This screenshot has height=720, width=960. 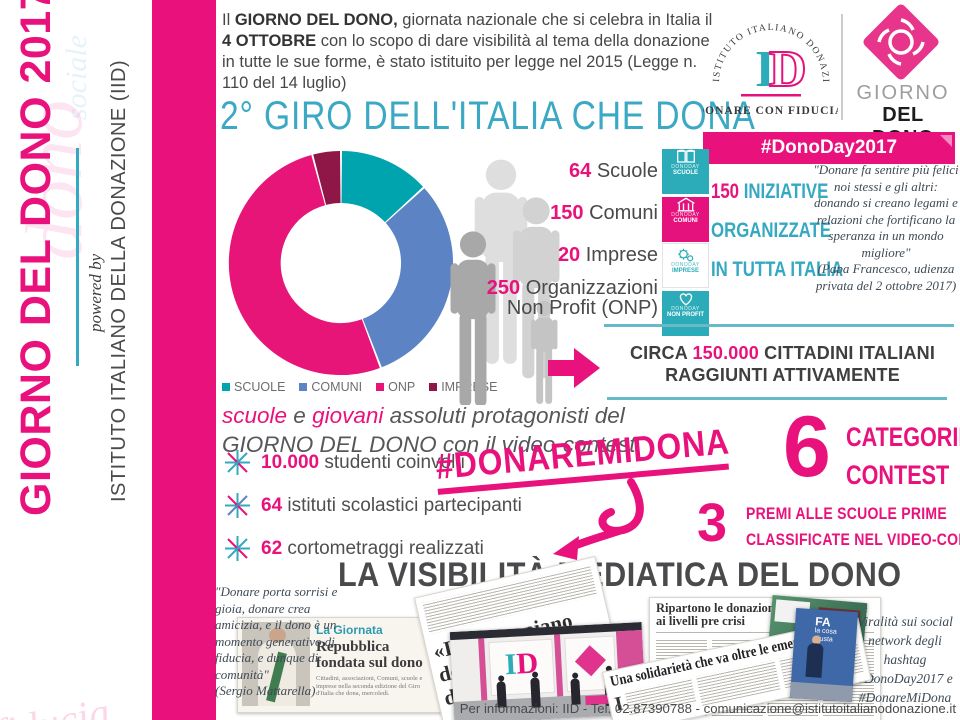 What do you see at coordinates (619, 255) in the screenshot?
I see `stat-label: Imprese` at bounding box center [619, 255].